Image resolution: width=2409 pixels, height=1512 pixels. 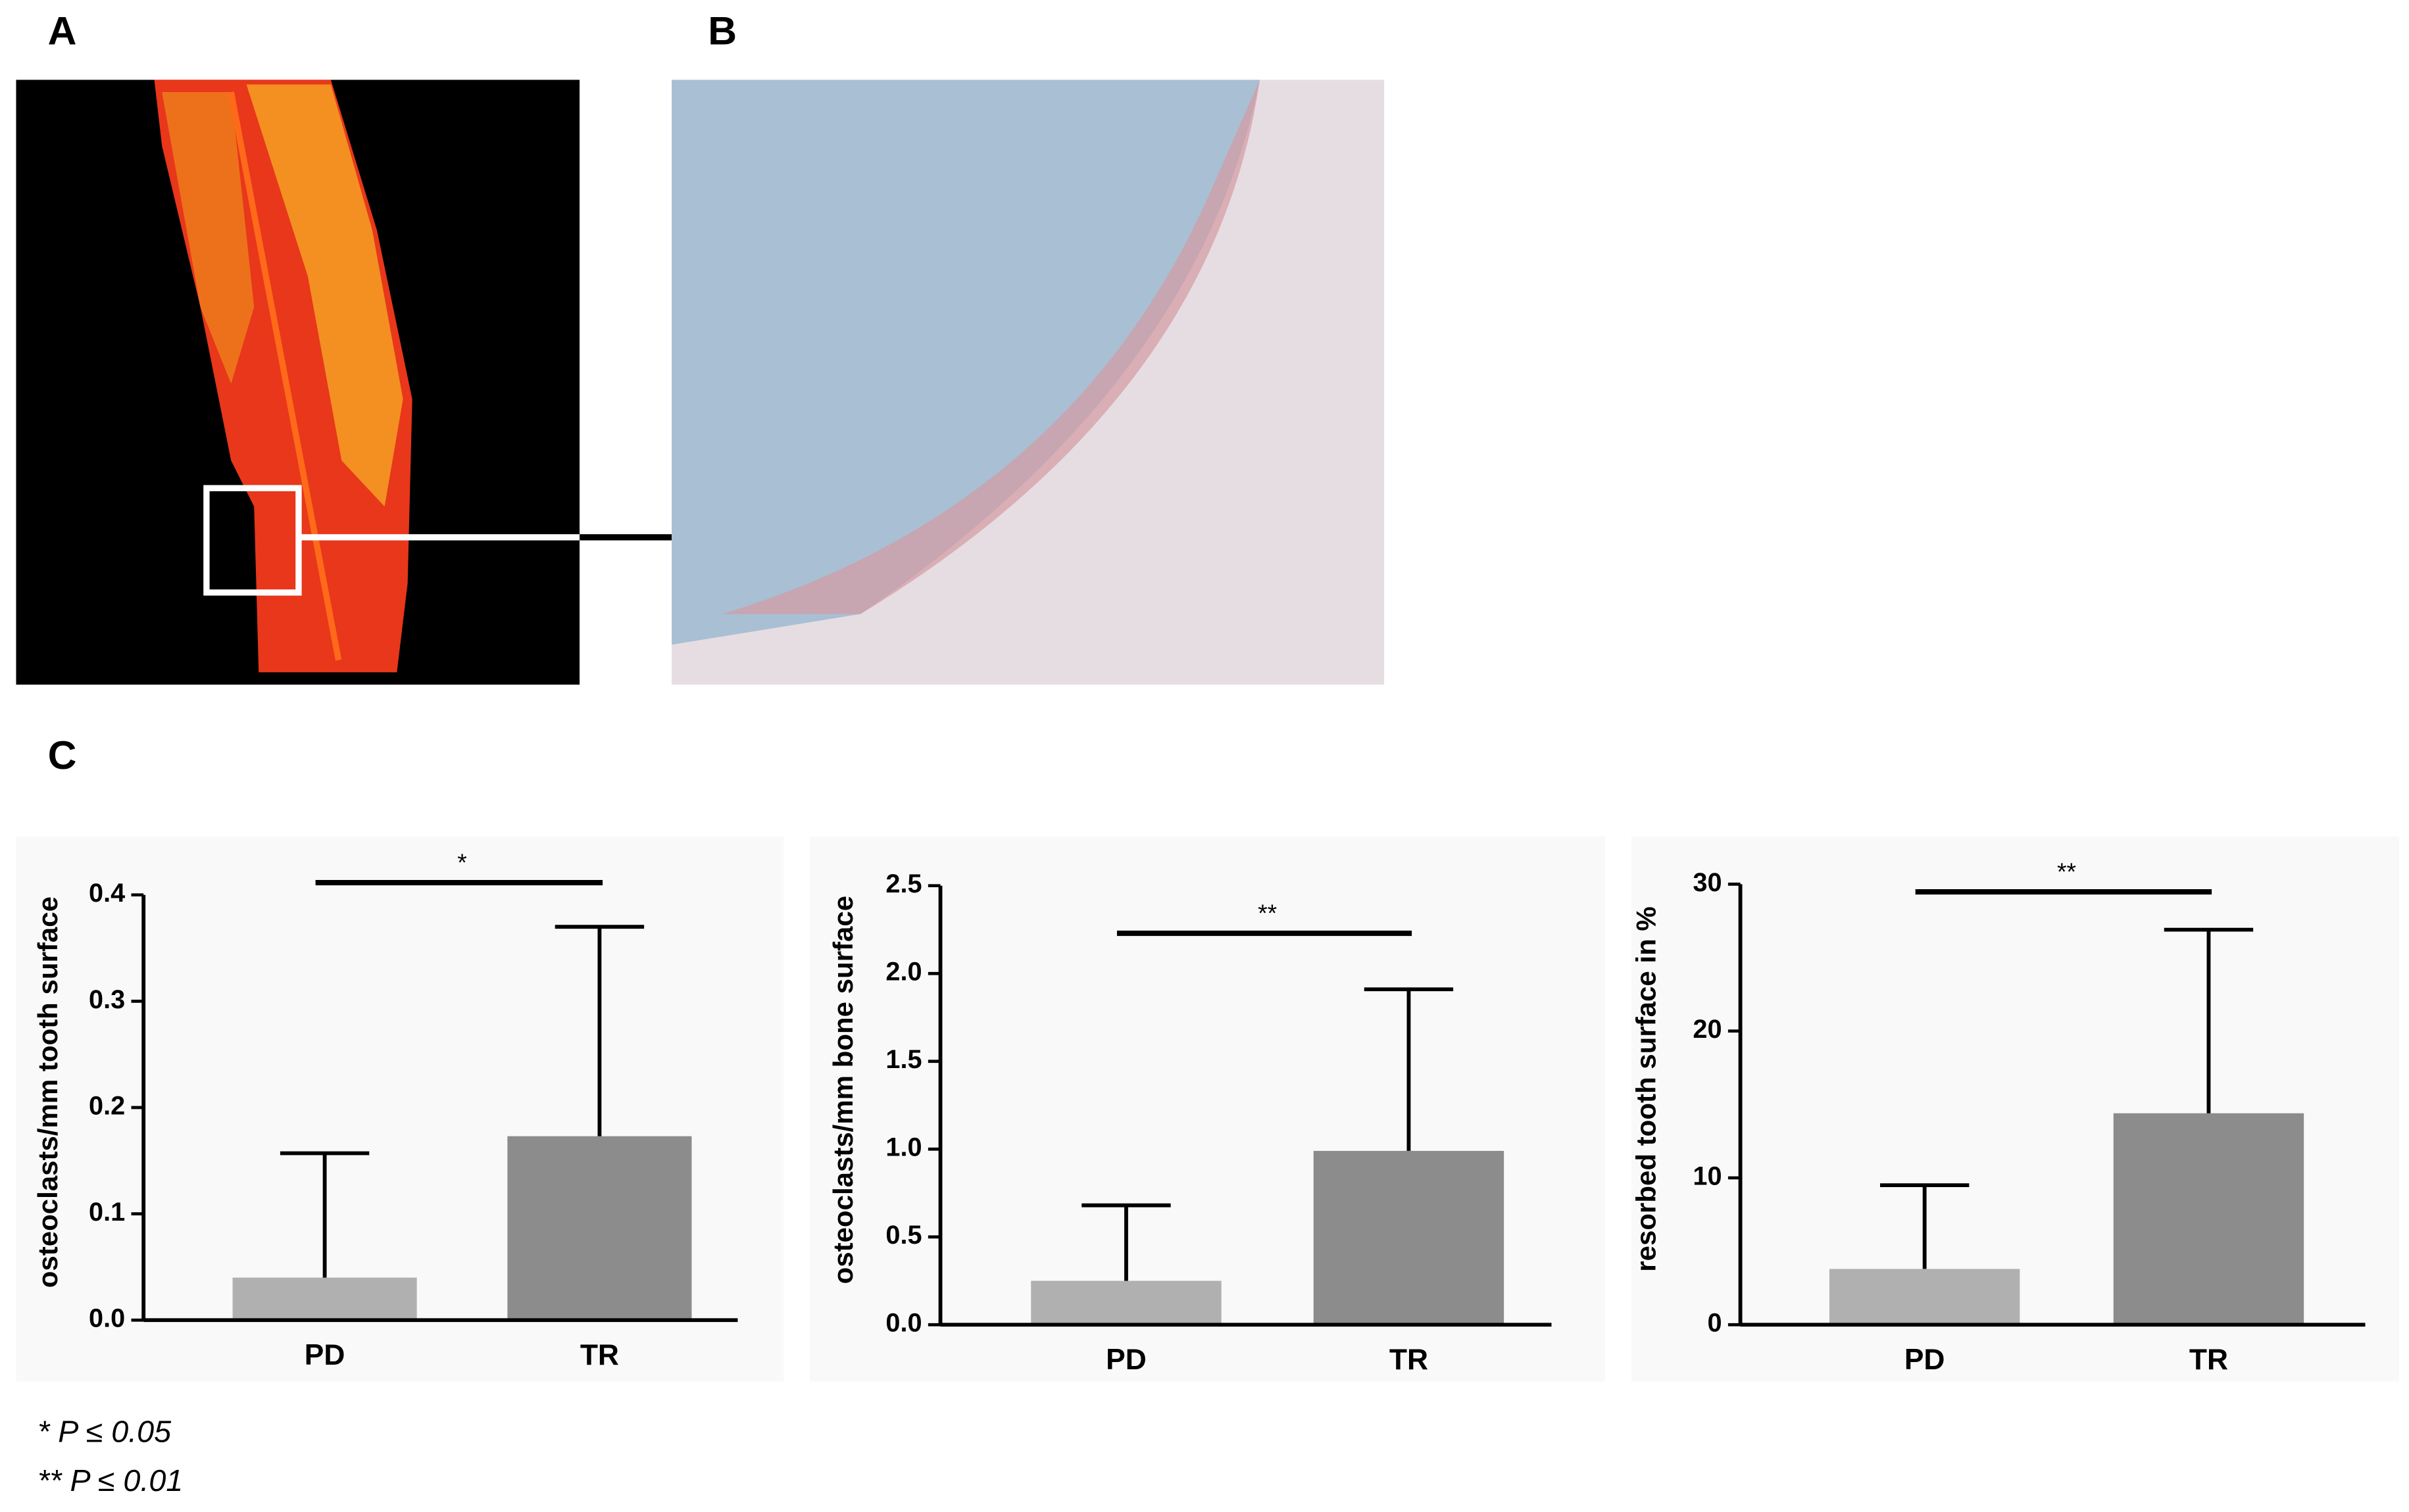 I want to click on y-tick-label: 2.5, so click(x=903, y=883).